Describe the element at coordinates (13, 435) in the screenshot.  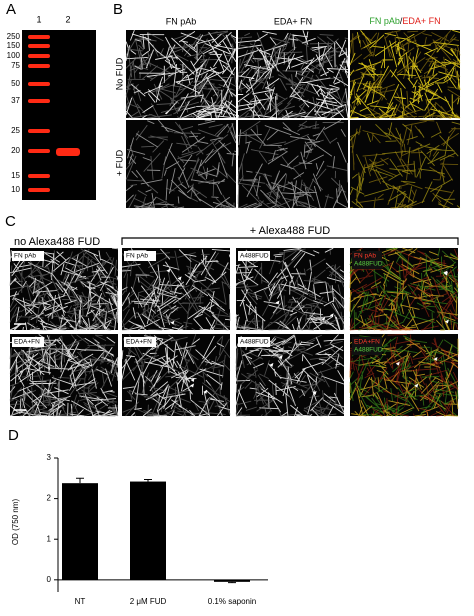
I see `panel-label: D` at that location.